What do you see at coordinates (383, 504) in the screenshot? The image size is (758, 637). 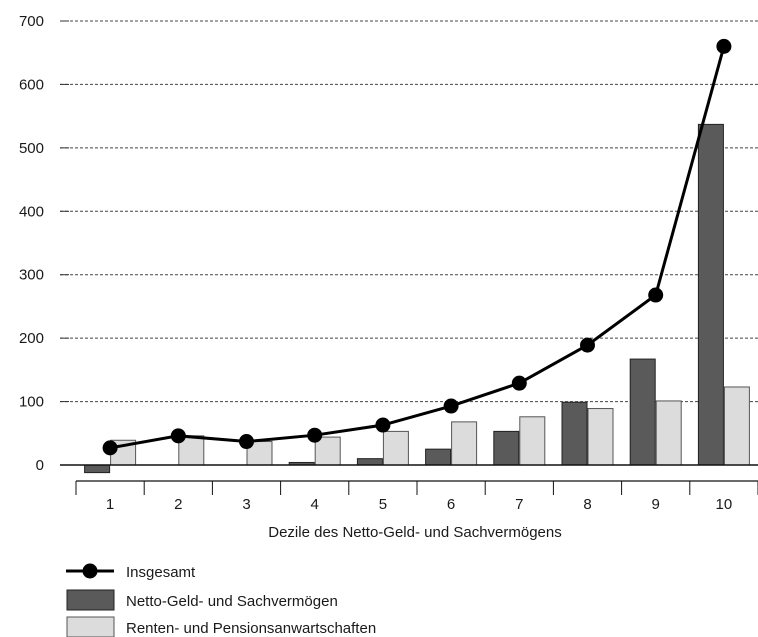 I see `x-tick-label: 5` at bounding box center [383, 504].